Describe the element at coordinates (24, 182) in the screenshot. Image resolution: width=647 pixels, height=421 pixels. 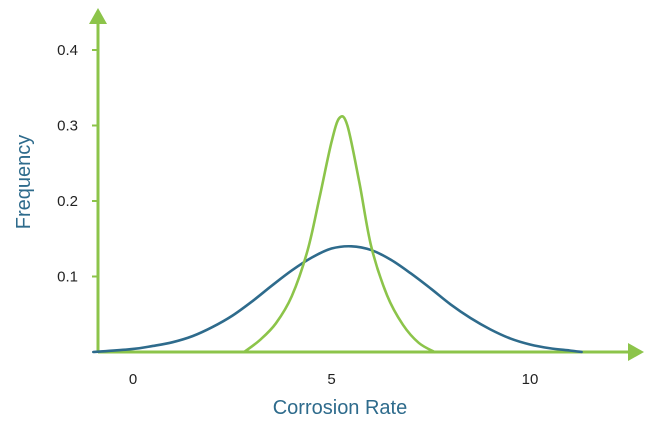
I see `y-axis-title: Frequency` at that location.